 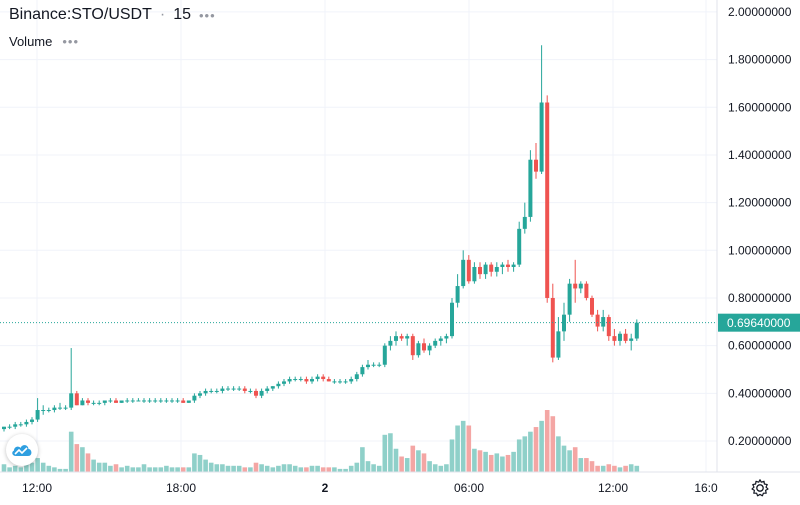 What do you see at coordinates (325, 488) in the screenshot?
I see `time-tick-label: 2` at bounding box center [325, 488].